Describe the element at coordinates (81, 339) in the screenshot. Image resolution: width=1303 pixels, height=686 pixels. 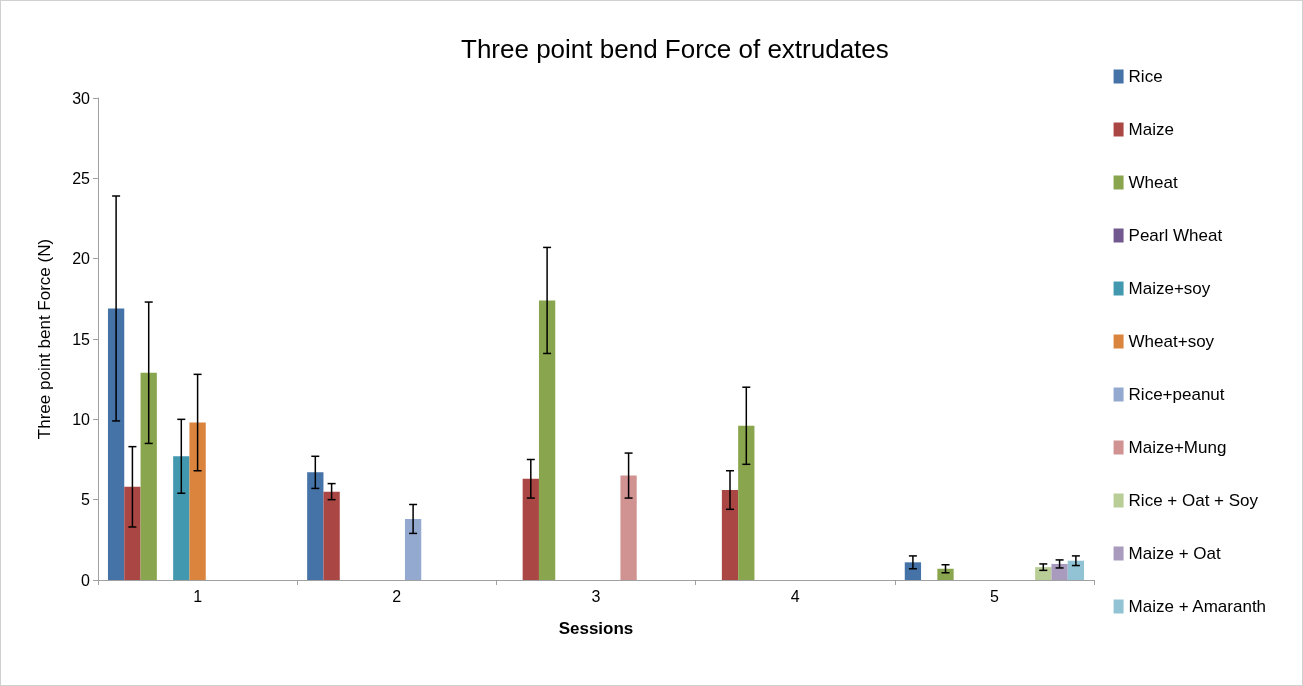
I see `y-tick-label: 15` at that location.